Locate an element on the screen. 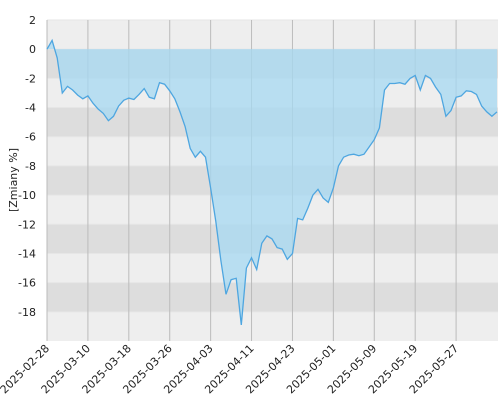 The image size is (500, 400). y-tick-label: -10 is located at coordinates (27, 195).